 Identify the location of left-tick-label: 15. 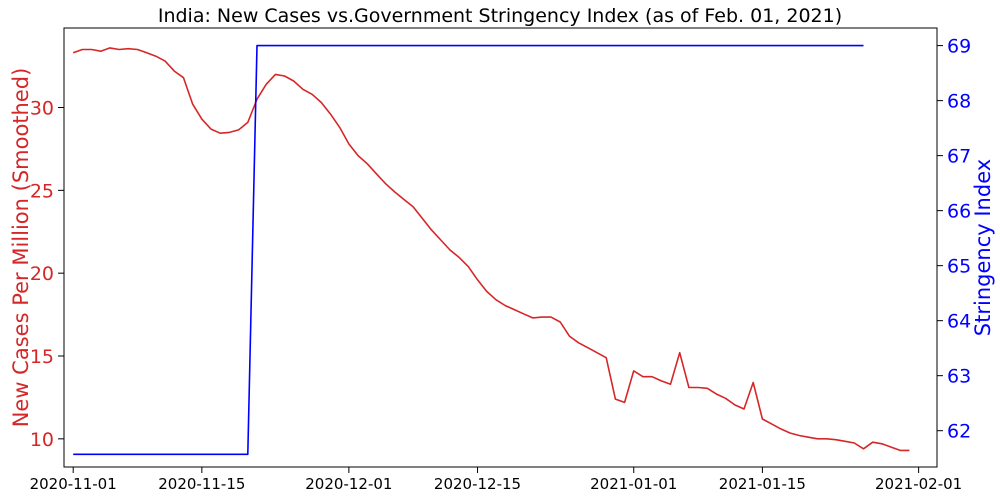
(42, 357).